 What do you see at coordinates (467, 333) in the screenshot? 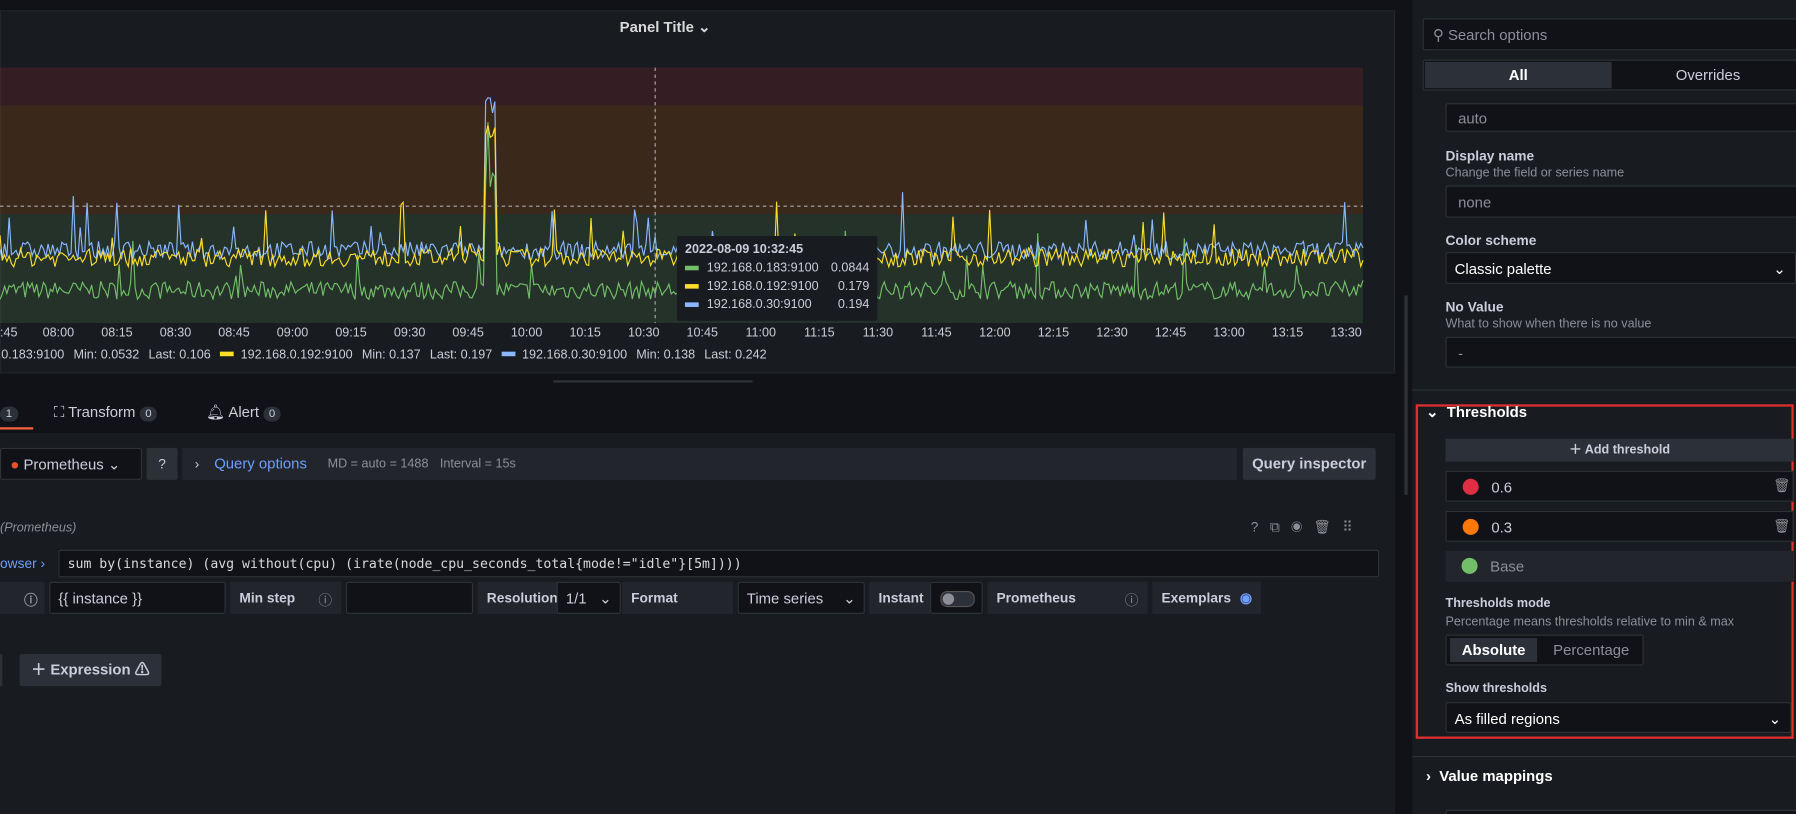
I see `x-tick-label: 09:45` at bounding box center [467, 333].